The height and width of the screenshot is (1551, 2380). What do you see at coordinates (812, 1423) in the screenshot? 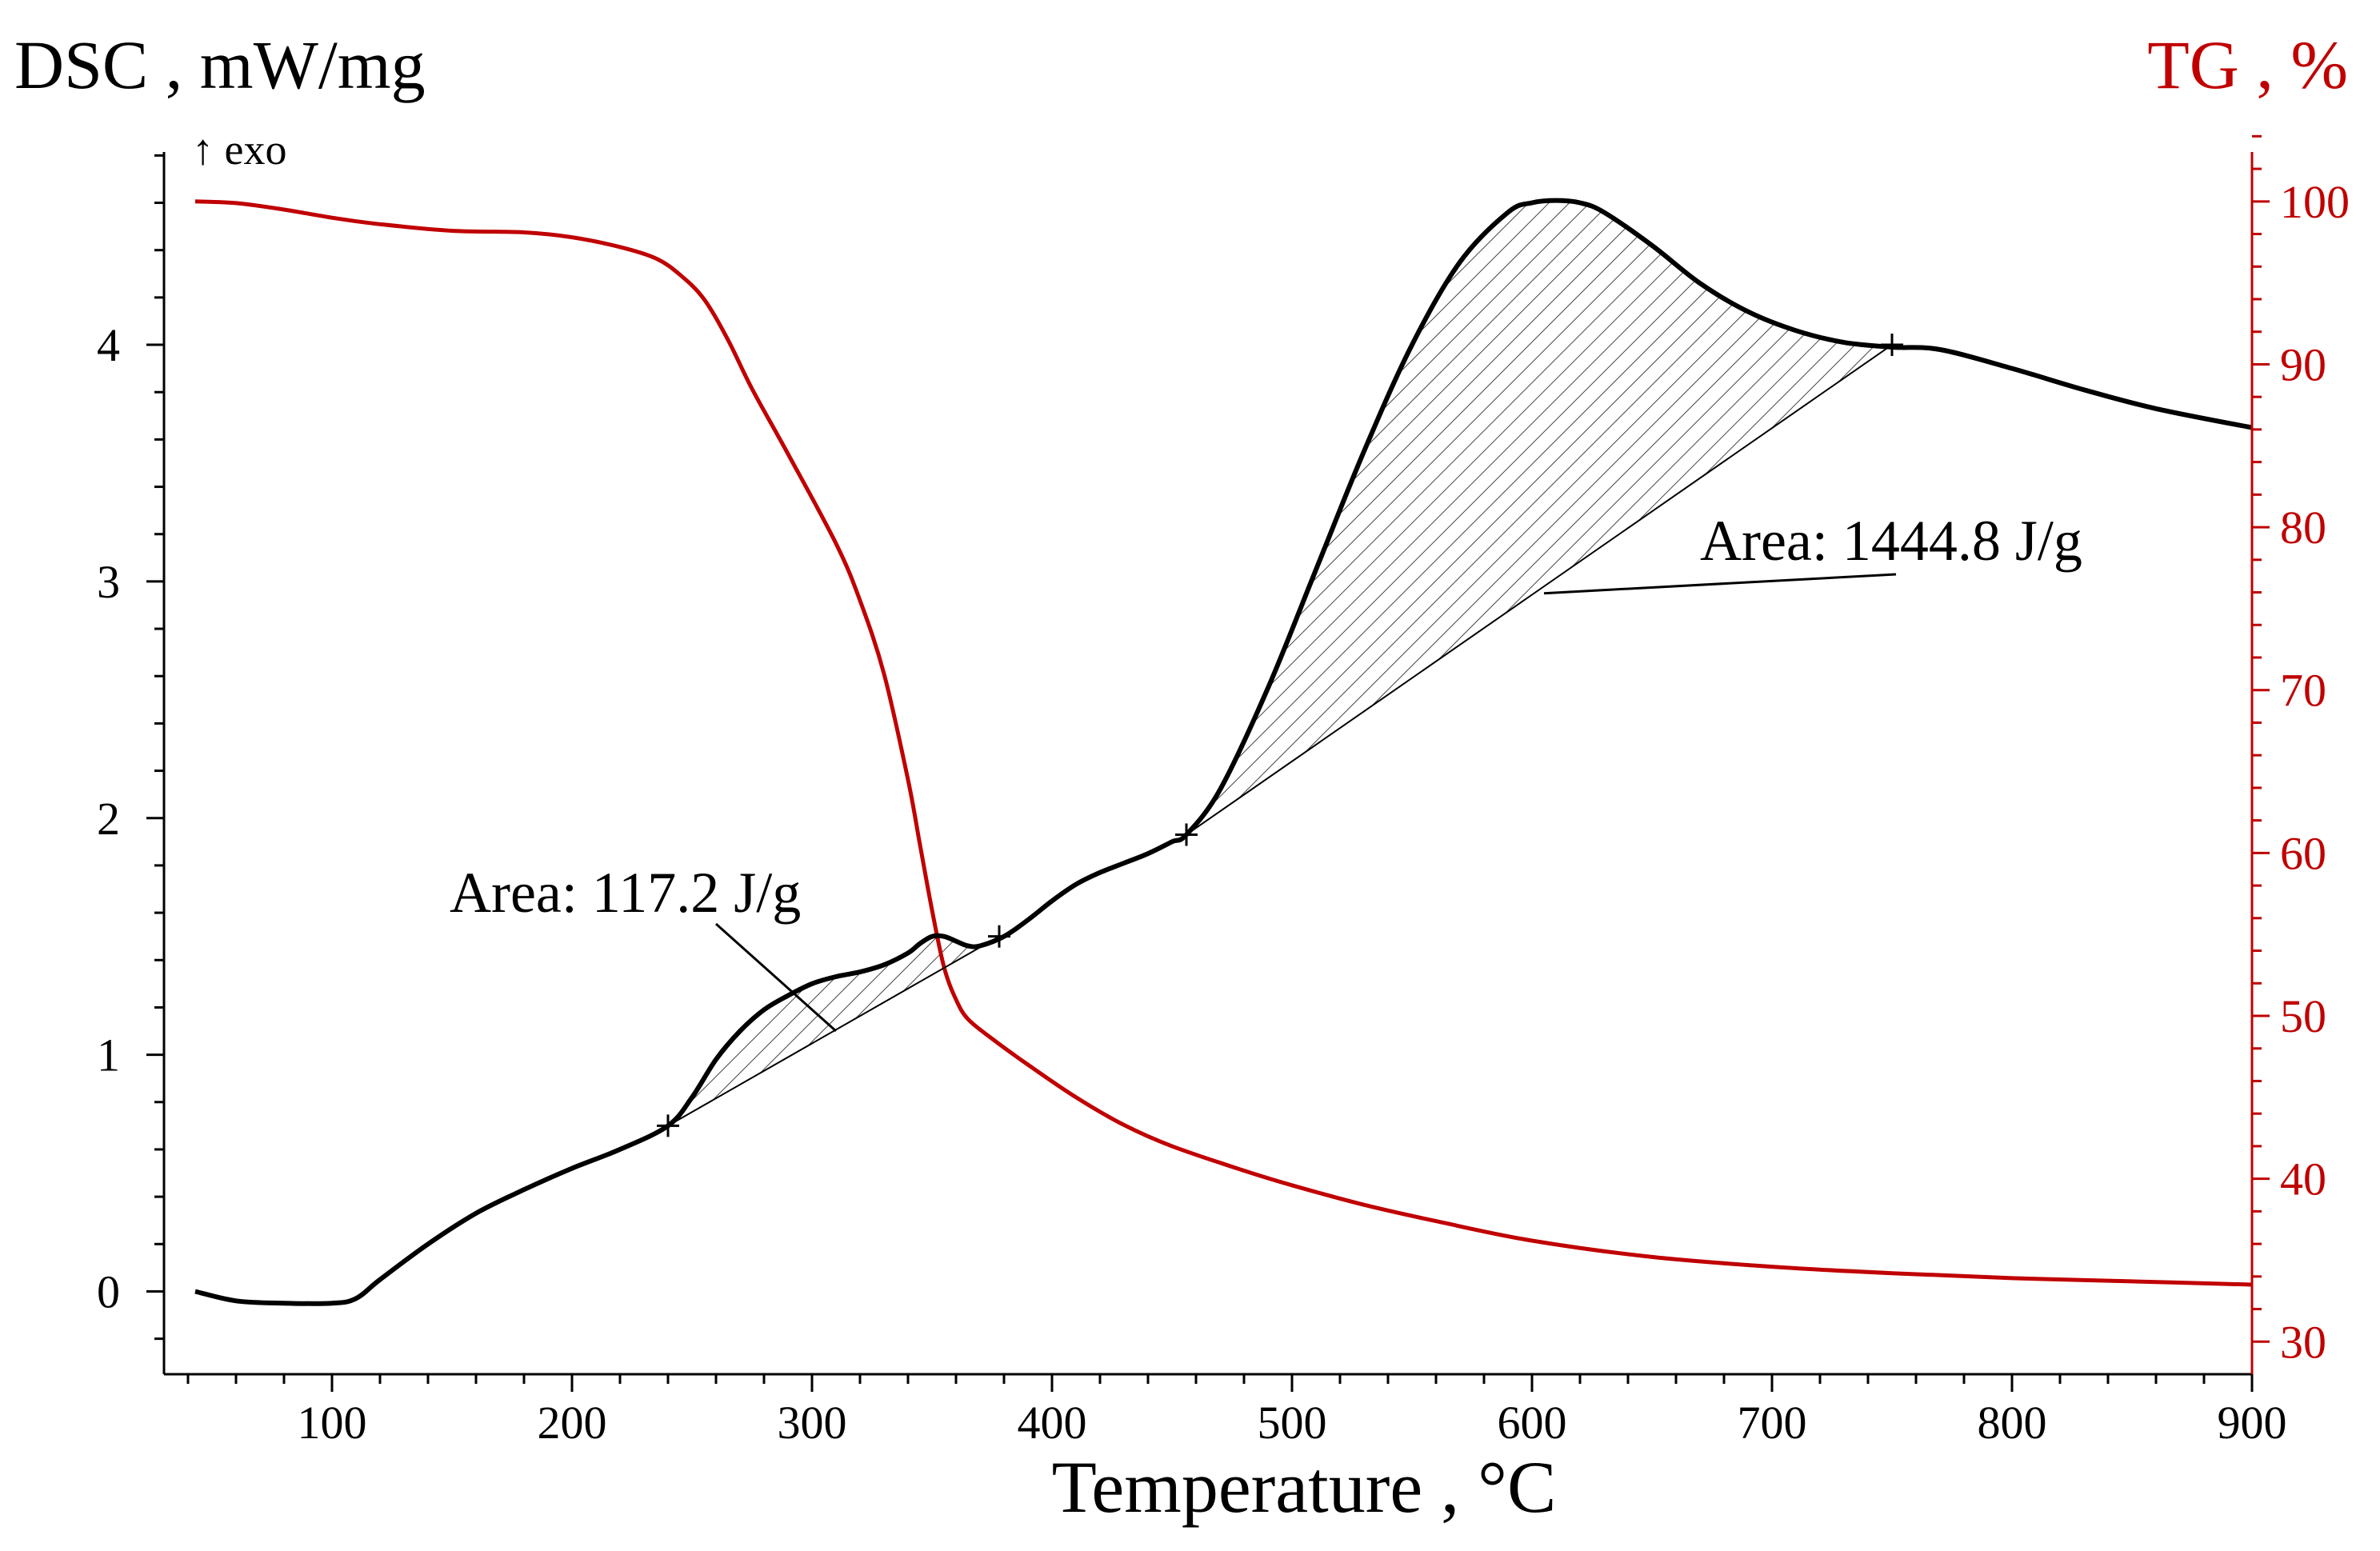
I see `x-tick-label: 300` at bounding box center [812, 1423].